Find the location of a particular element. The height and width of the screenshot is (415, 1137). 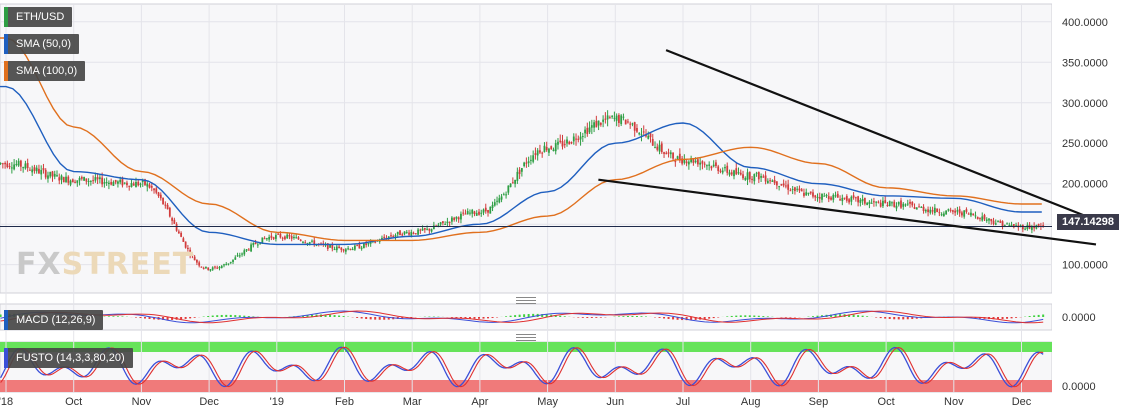

legend-sma50: SMA (50,0) is located at coordinates (42, 44).